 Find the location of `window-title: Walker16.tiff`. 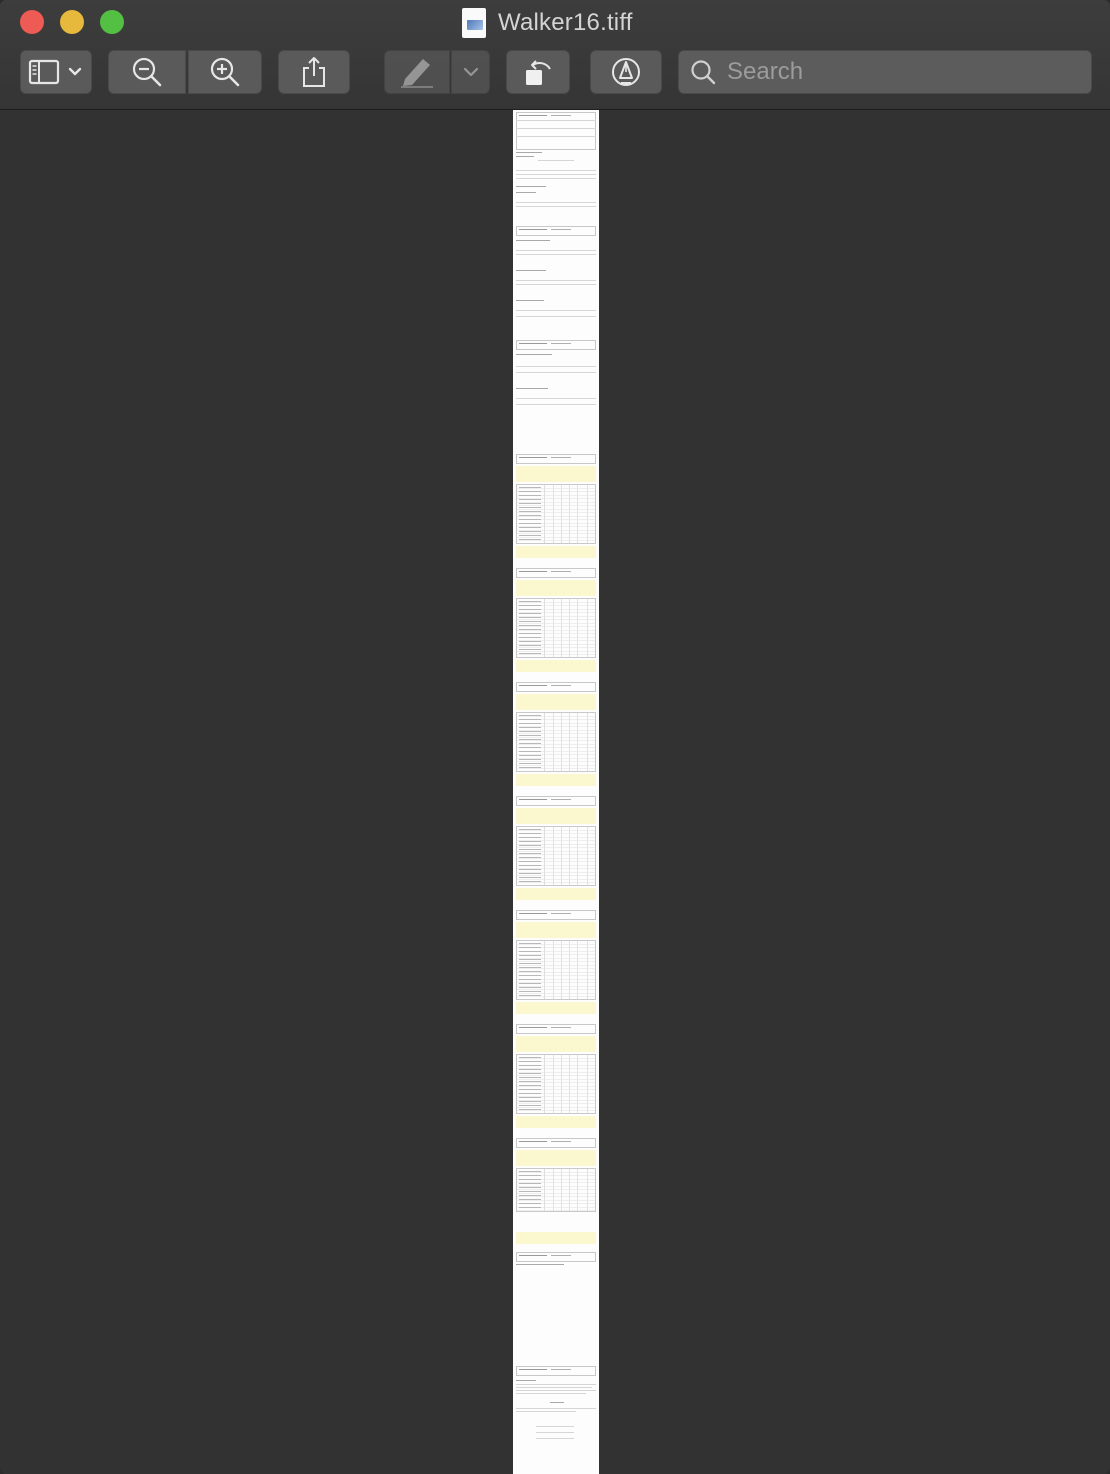

window-title: Walker16.tiff is located at coordinates (547, 23).